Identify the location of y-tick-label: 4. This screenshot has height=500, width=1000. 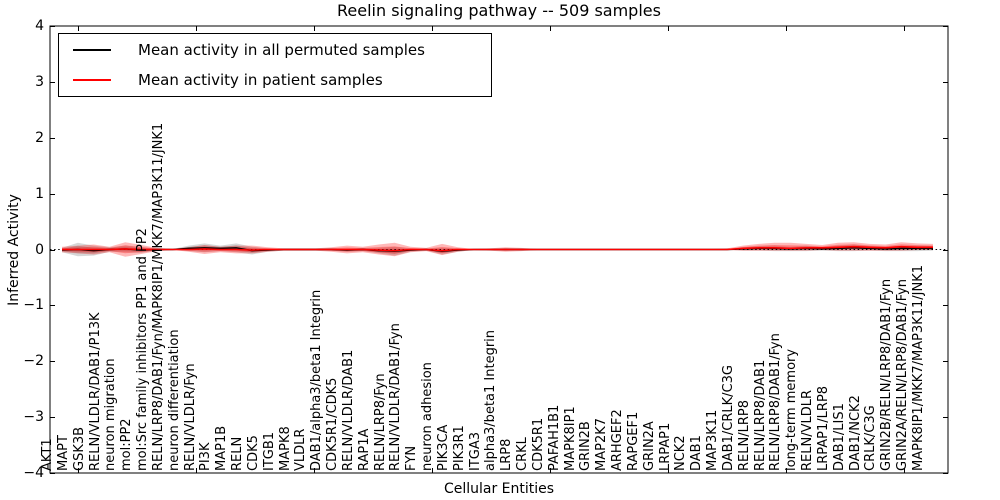
(39, 26).